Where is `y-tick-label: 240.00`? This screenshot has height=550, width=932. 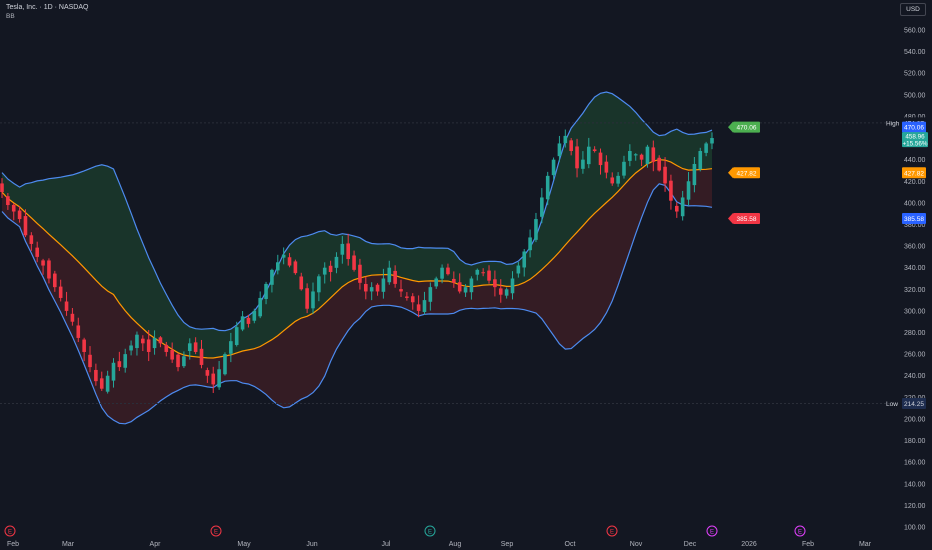 y-tick-label: 240.00 is located at coordinates (915, 376).